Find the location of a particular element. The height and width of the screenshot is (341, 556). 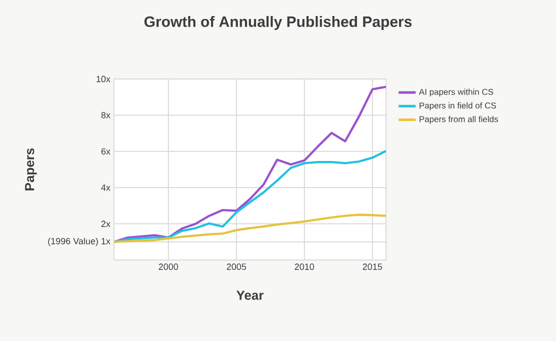

x-tick-label: 2005 is located at coordinates (236, 267).